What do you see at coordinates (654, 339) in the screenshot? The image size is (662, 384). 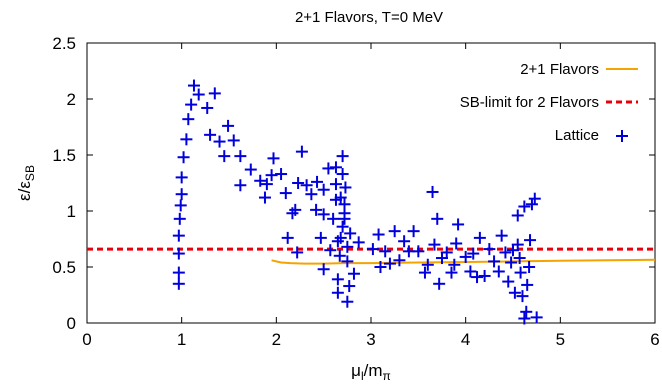 I see `x-tick-label: 6` at bounding box center [654, 339].